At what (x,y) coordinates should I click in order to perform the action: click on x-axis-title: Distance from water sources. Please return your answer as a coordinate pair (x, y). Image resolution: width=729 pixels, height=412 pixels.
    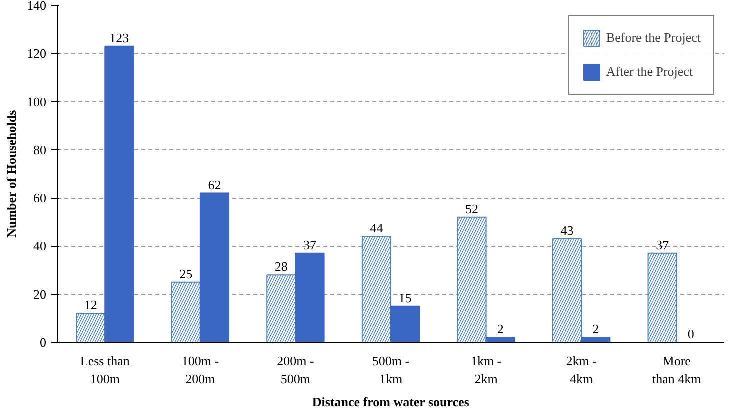
    Looking at the image, I should click on (391, 402).